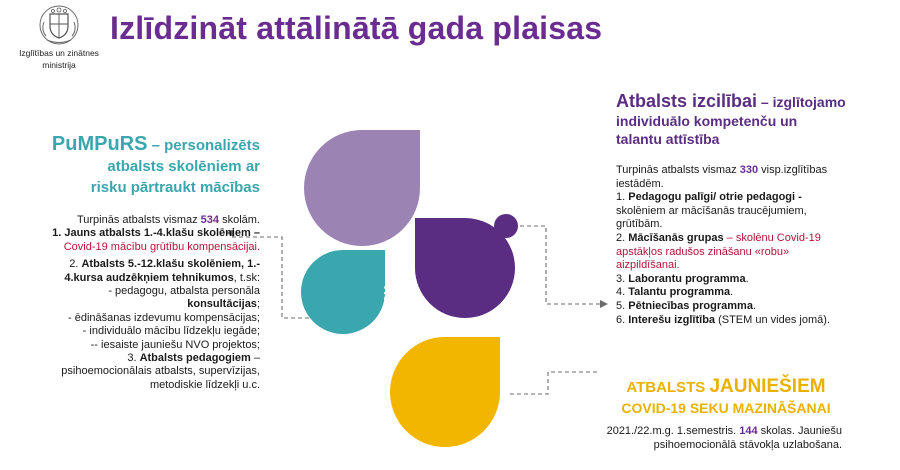  Describe the element at coordinates (164, 317) in the screenshot. I see `pumpurs-item-2-sub3: - ēdināšanas izdevumu kompensācijas;` at that location.